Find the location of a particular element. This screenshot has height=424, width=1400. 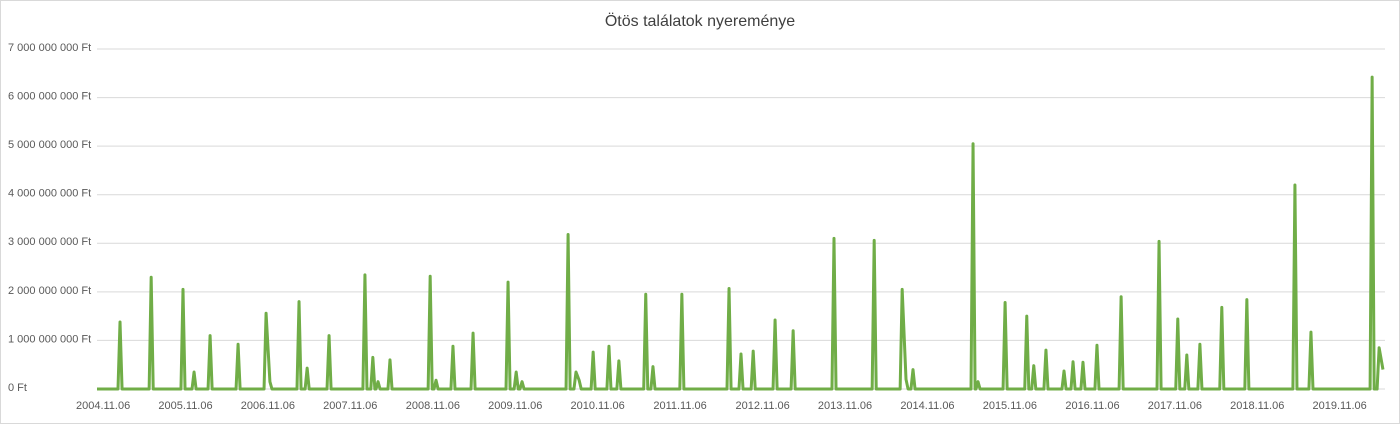

x-tick-label: 2010.11.06 is located at coordinates (598, 406).